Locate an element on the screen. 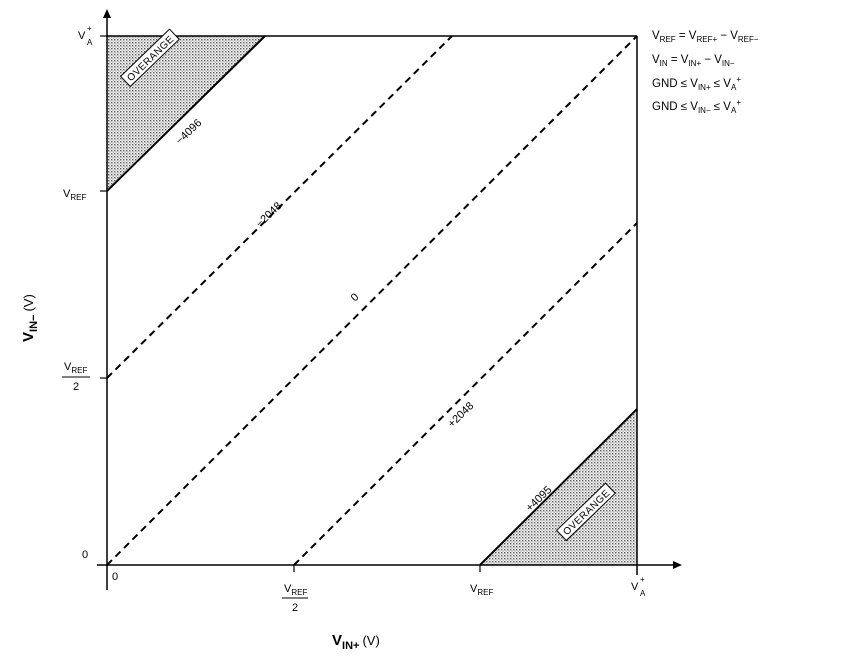 This screenshot has height=661, width=841. y-tick-label-vref-half: VREF 2 is located at coordinates (76, 377).